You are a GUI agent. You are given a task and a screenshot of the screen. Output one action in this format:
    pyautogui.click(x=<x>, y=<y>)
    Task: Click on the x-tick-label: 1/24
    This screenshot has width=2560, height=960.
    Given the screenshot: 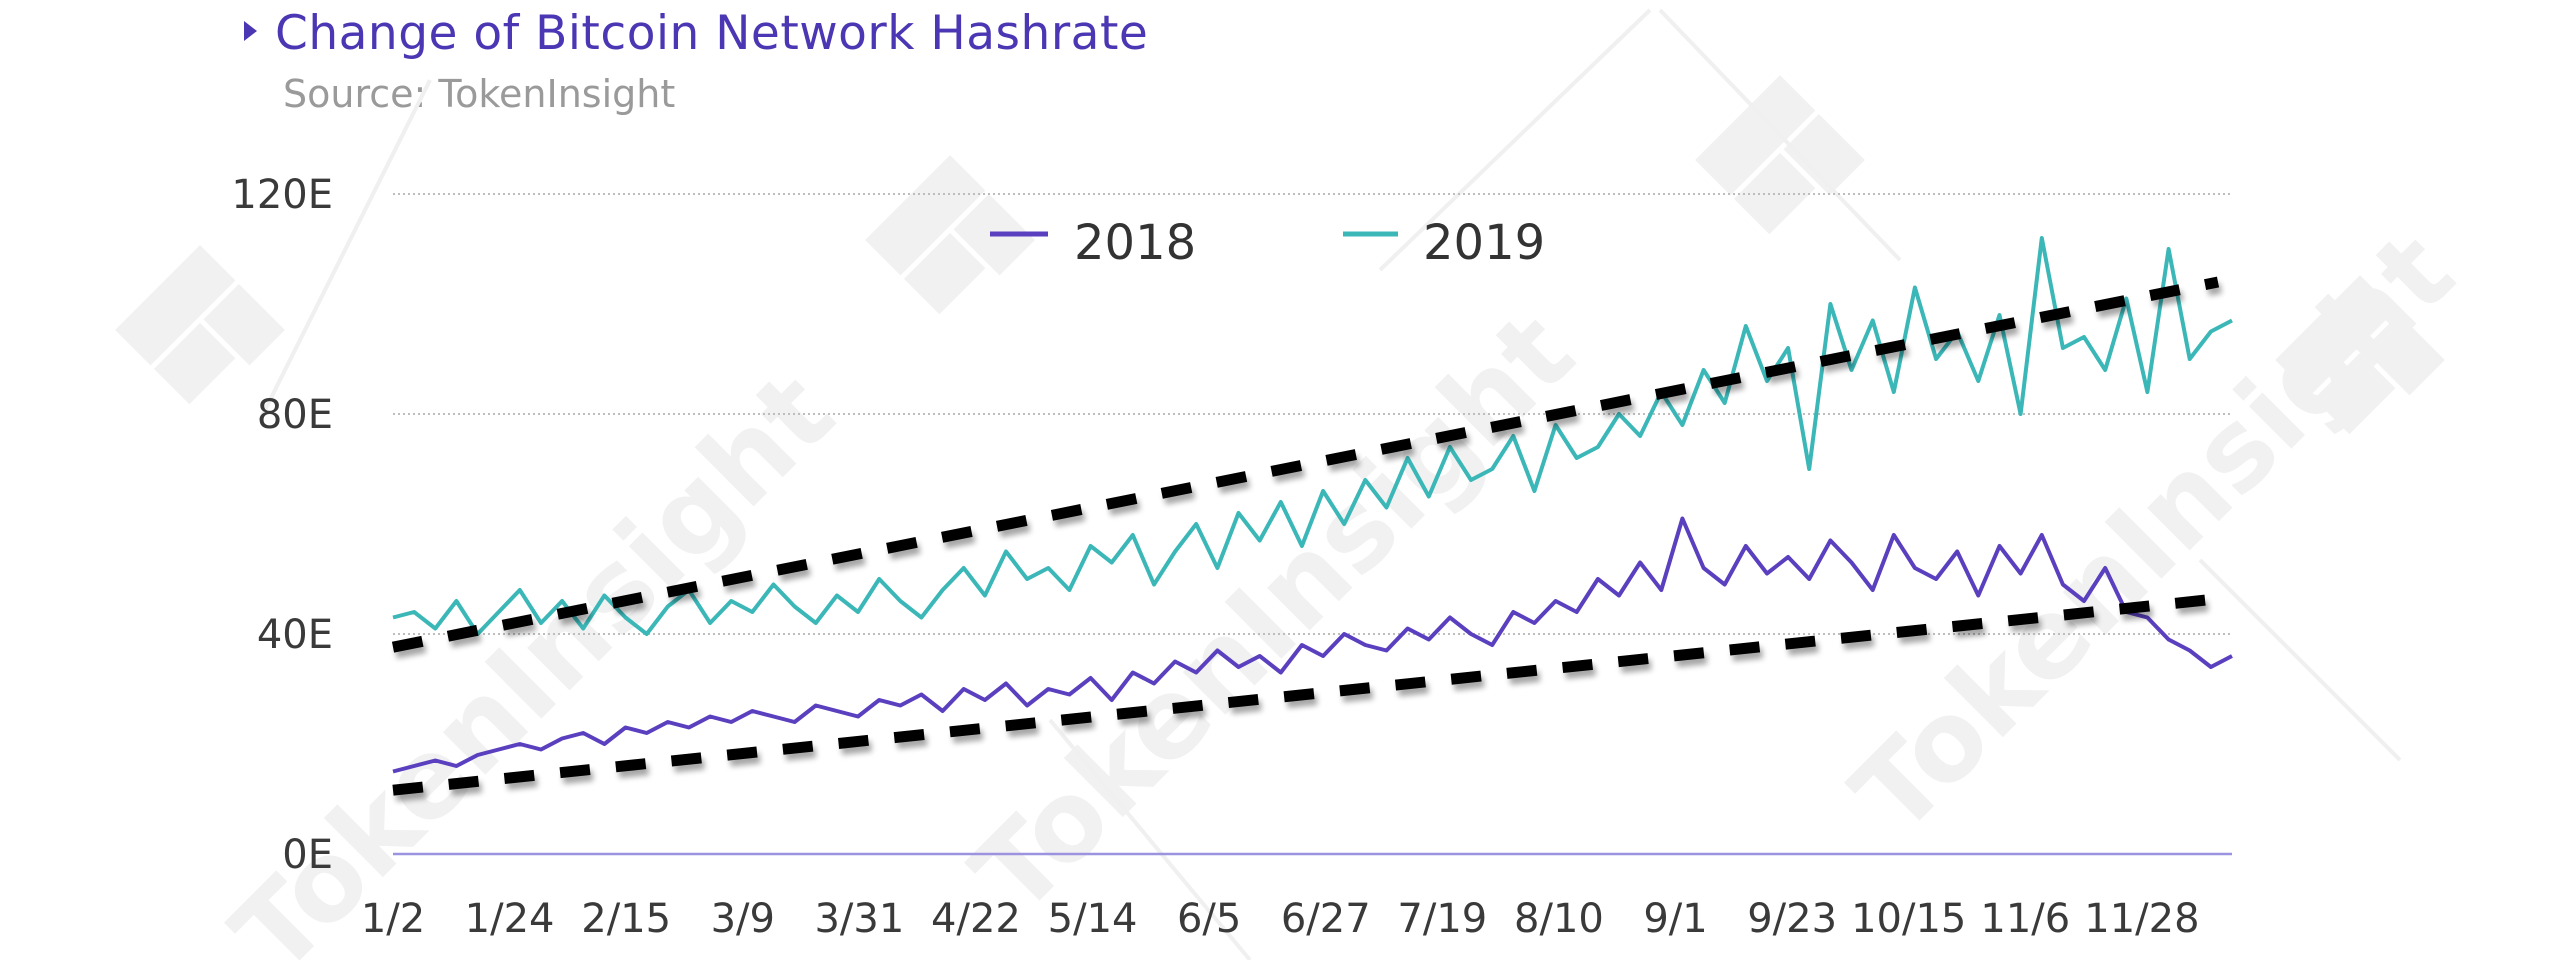 What is the action you would take?
    pyautogui.click(x=510, y=919)
    